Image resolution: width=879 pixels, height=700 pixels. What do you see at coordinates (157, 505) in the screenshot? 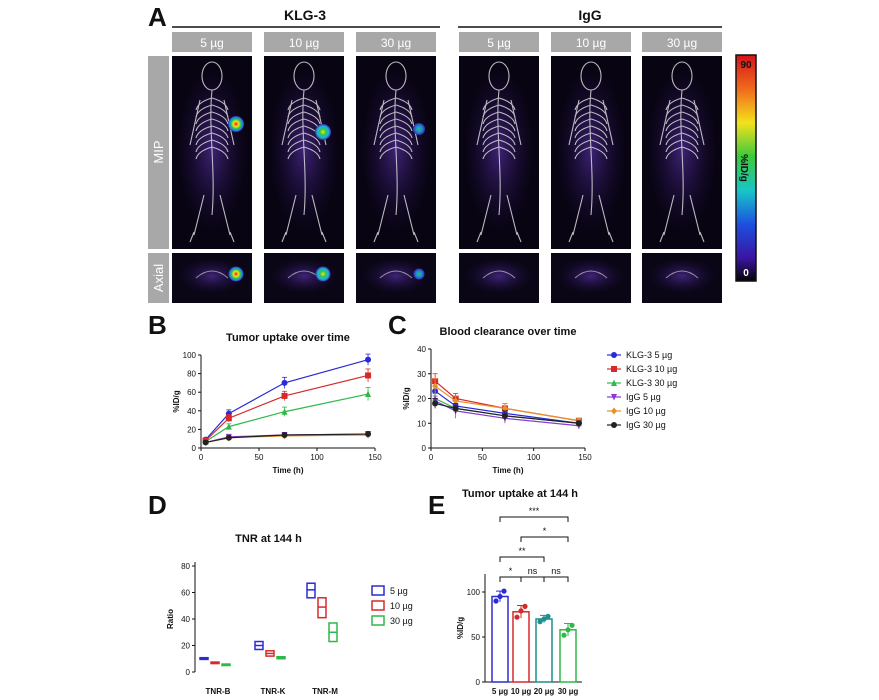
I see `panel-letter-d: D` at bounding box center [157, 505].